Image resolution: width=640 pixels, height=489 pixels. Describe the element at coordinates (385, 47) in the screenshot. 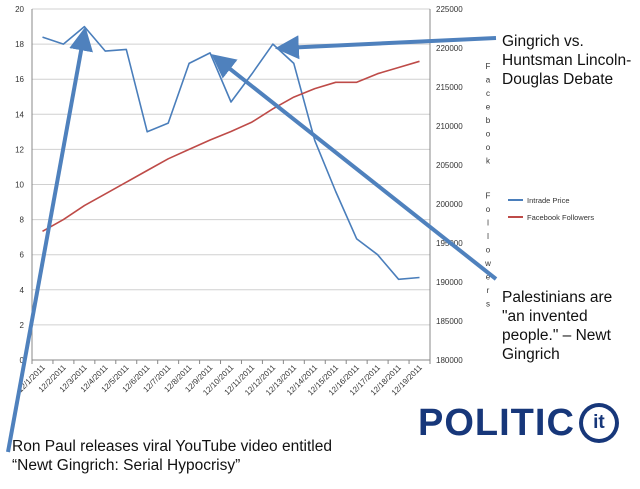

I see `arrow-debate` at that location.